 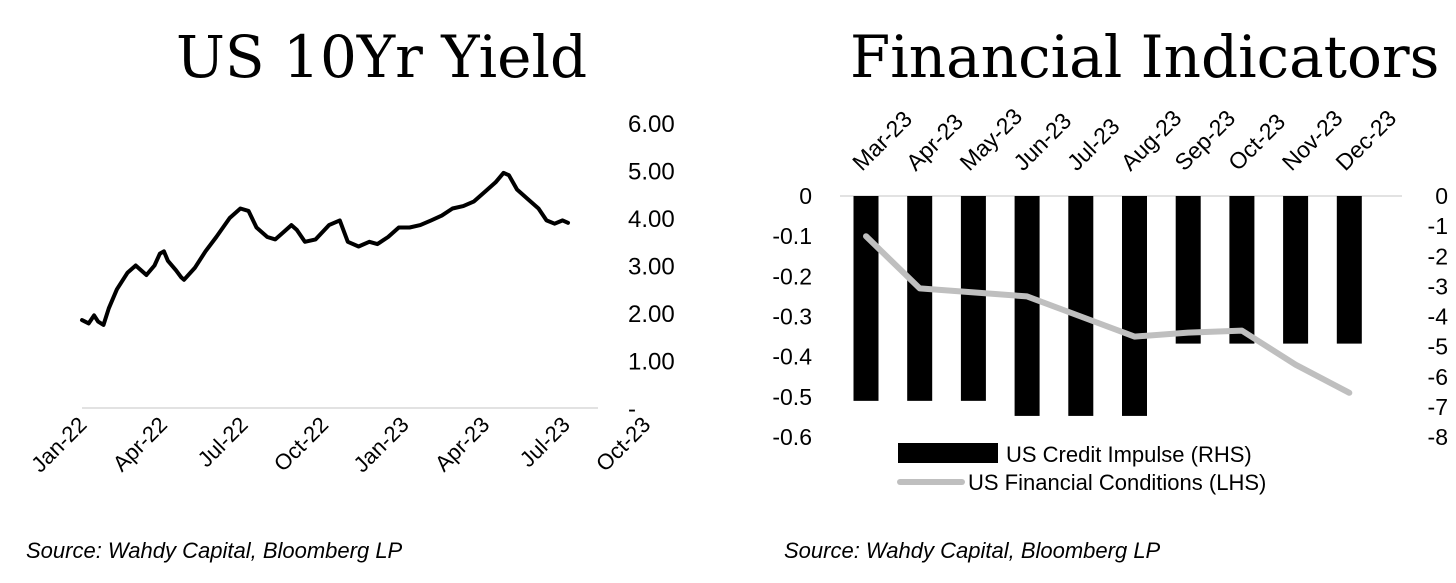 What do you see at coordinates (651, 267) in the screenshot?
I see `yield-y-tick-label: 3.00` at bounding box center [651, 267].